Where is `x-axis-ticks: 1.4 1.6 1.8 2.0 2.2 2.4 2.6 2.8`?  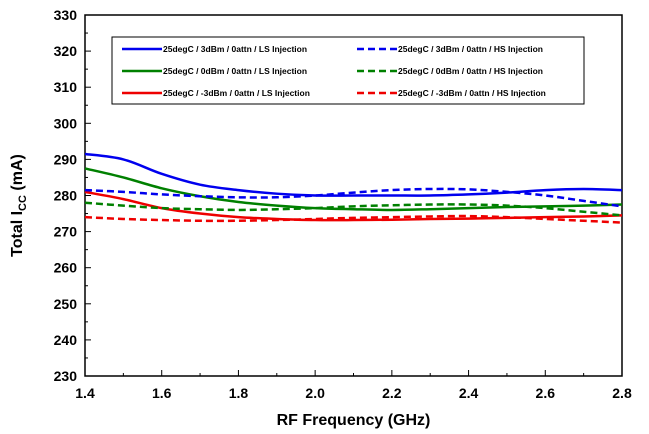 x-axis-ticks: 1.4 1.6 1.8 2.0 2.2 2.4 2.6 2.8 is located at coordinates (353, 385).